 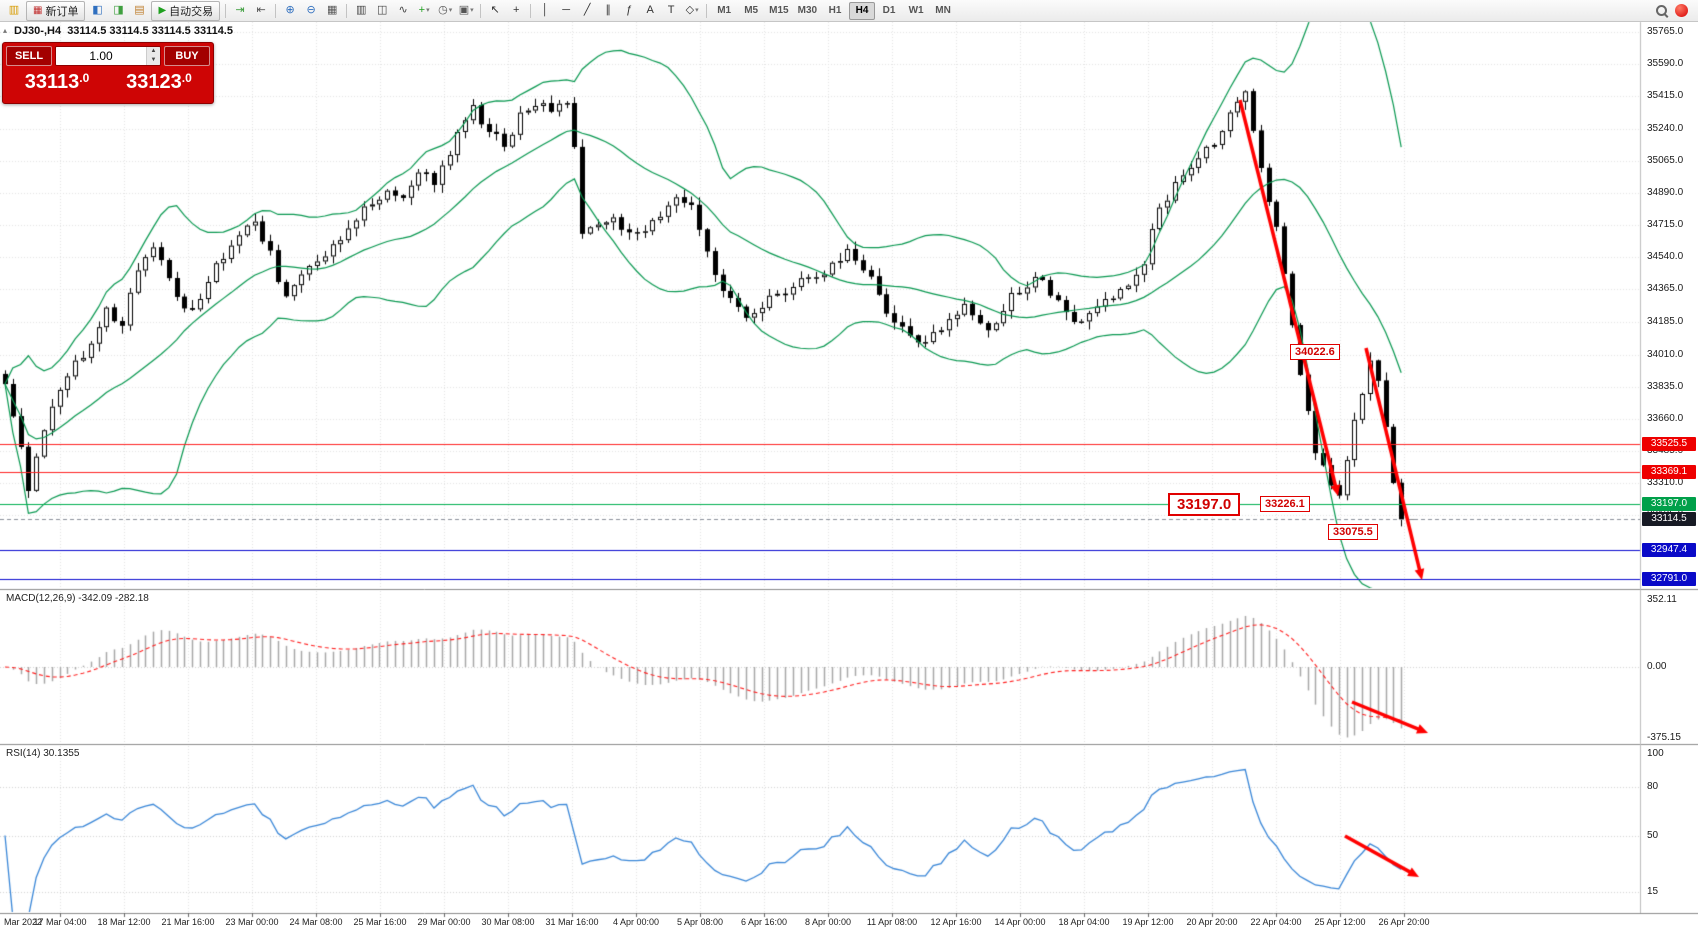 I want to click on notification-badge, so click(x=1681, y=10).